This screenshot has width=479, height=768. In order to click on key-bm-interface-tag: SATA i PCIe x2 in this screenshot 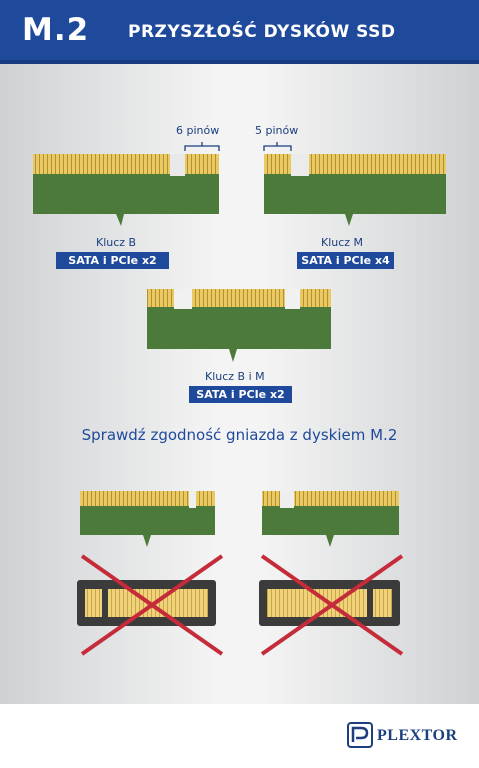, I will do `click(240, 394)`.